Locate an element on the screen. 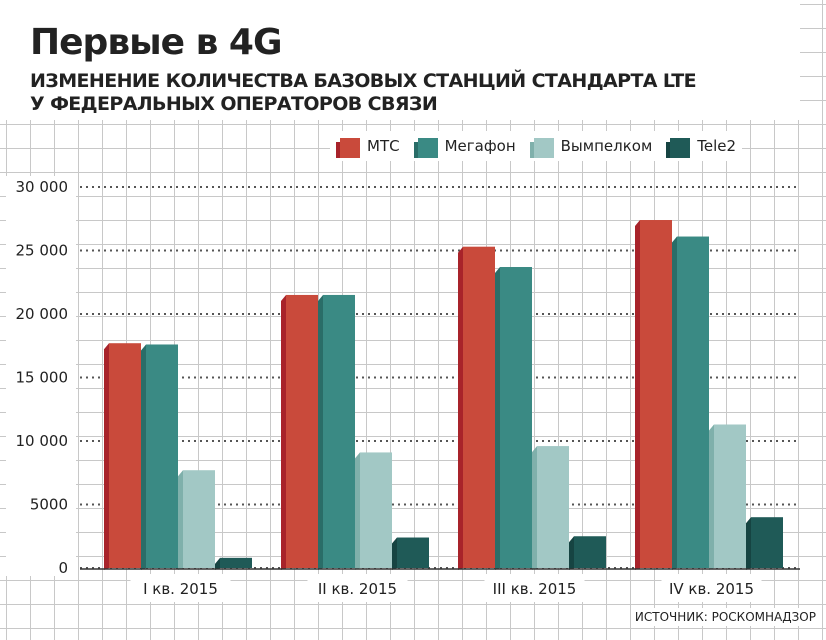 This screenshot has height=640, width=826. legend-item-tele2: Tele2 is located at coordinates (701, 146).